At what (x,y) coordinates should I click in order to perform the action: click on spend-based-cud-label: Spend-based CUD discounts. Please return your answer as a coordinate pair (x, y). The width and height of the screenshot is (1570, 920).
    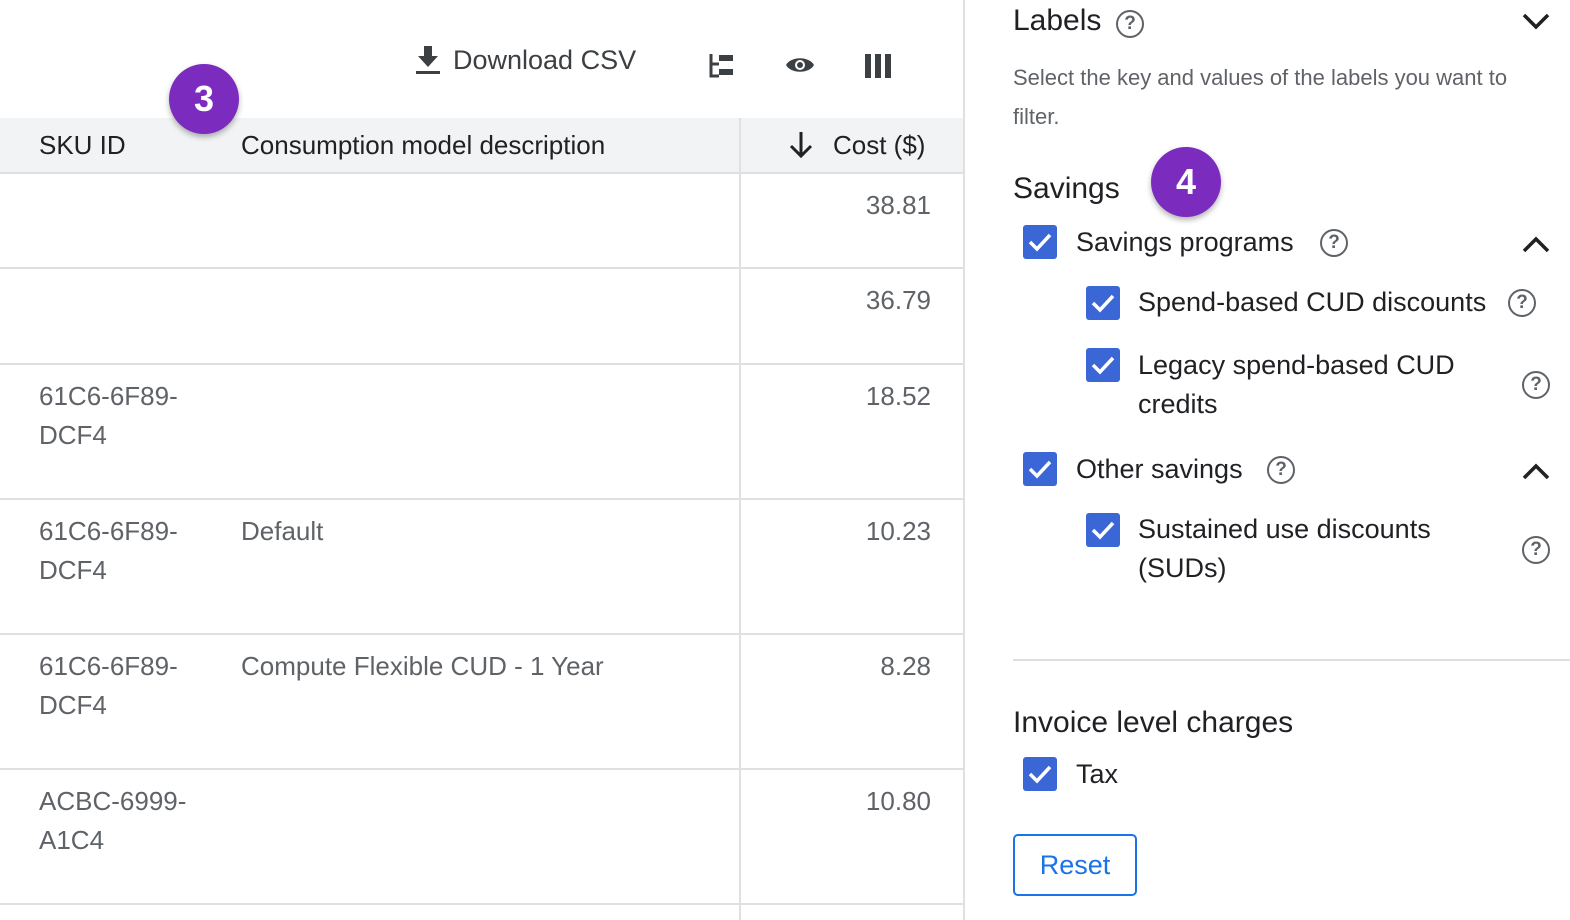
    Looking at the image, I should click on (1312, 302).